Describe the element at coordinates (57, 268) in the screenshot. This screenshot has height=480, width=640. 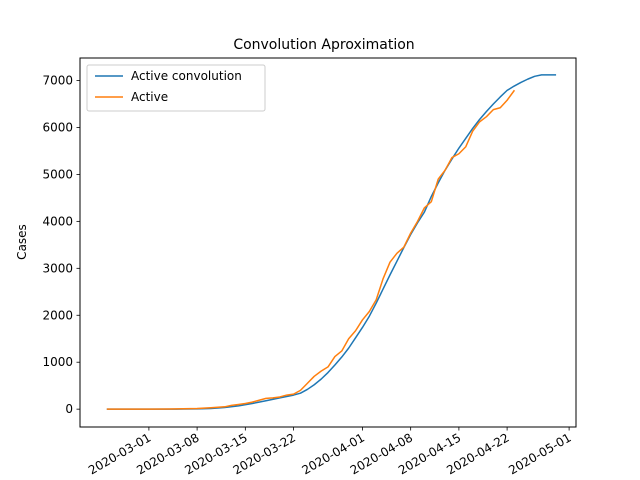
I see `y-tick-label: 3000` at that location.